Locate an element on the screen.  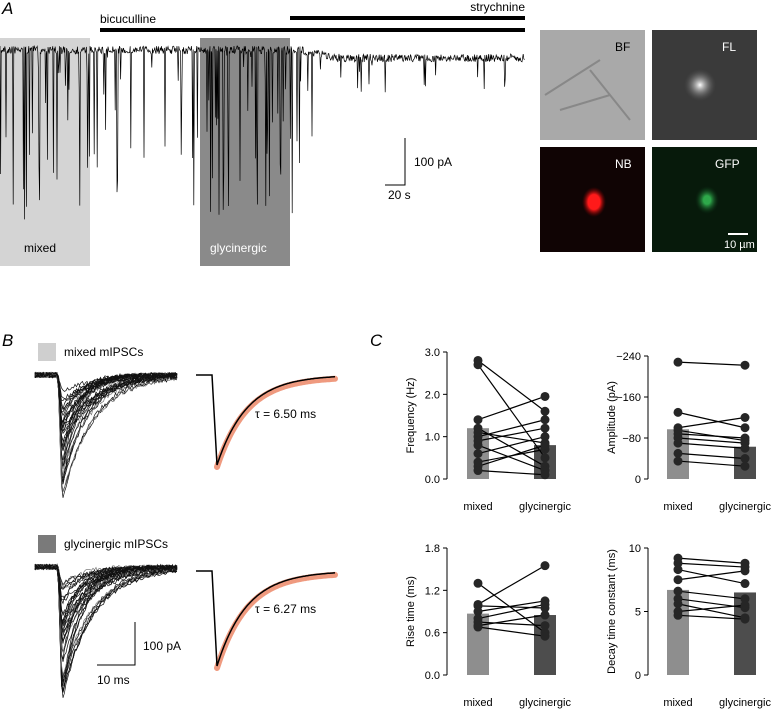
y-tick-label: 1.8 is located at coordinates (432, 549).